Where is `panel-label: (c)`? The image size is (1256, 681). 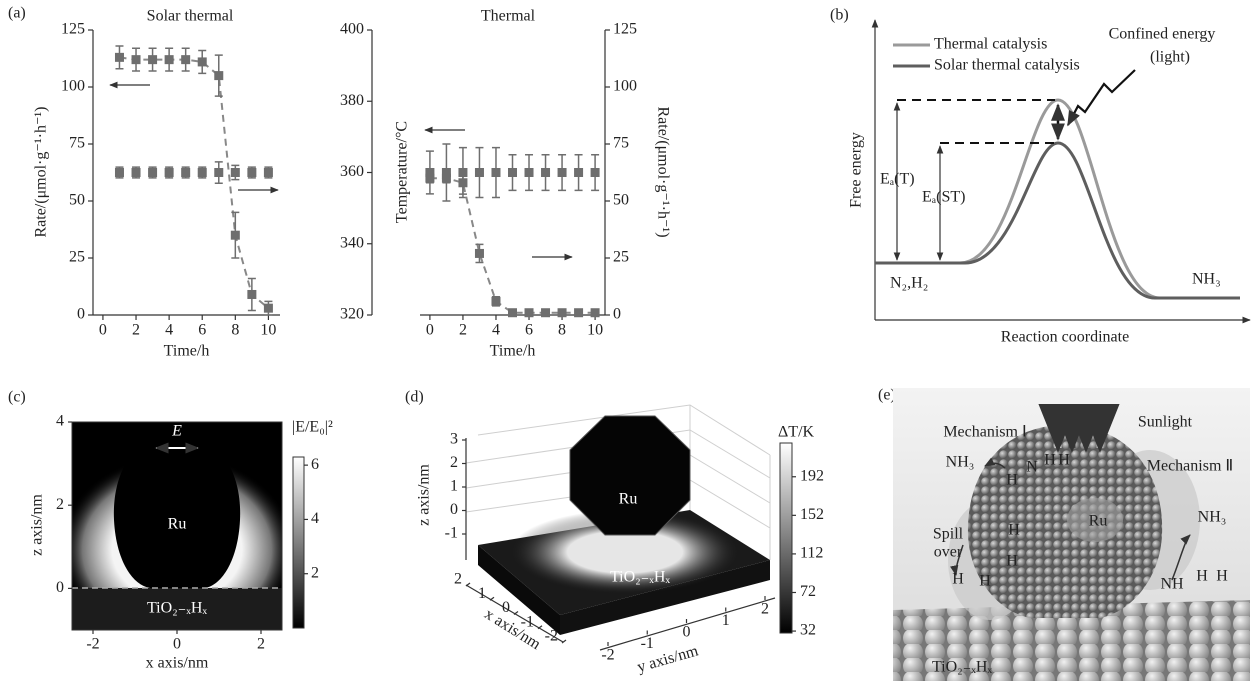
panel-label: (c) is located at coordinates (17, 397).